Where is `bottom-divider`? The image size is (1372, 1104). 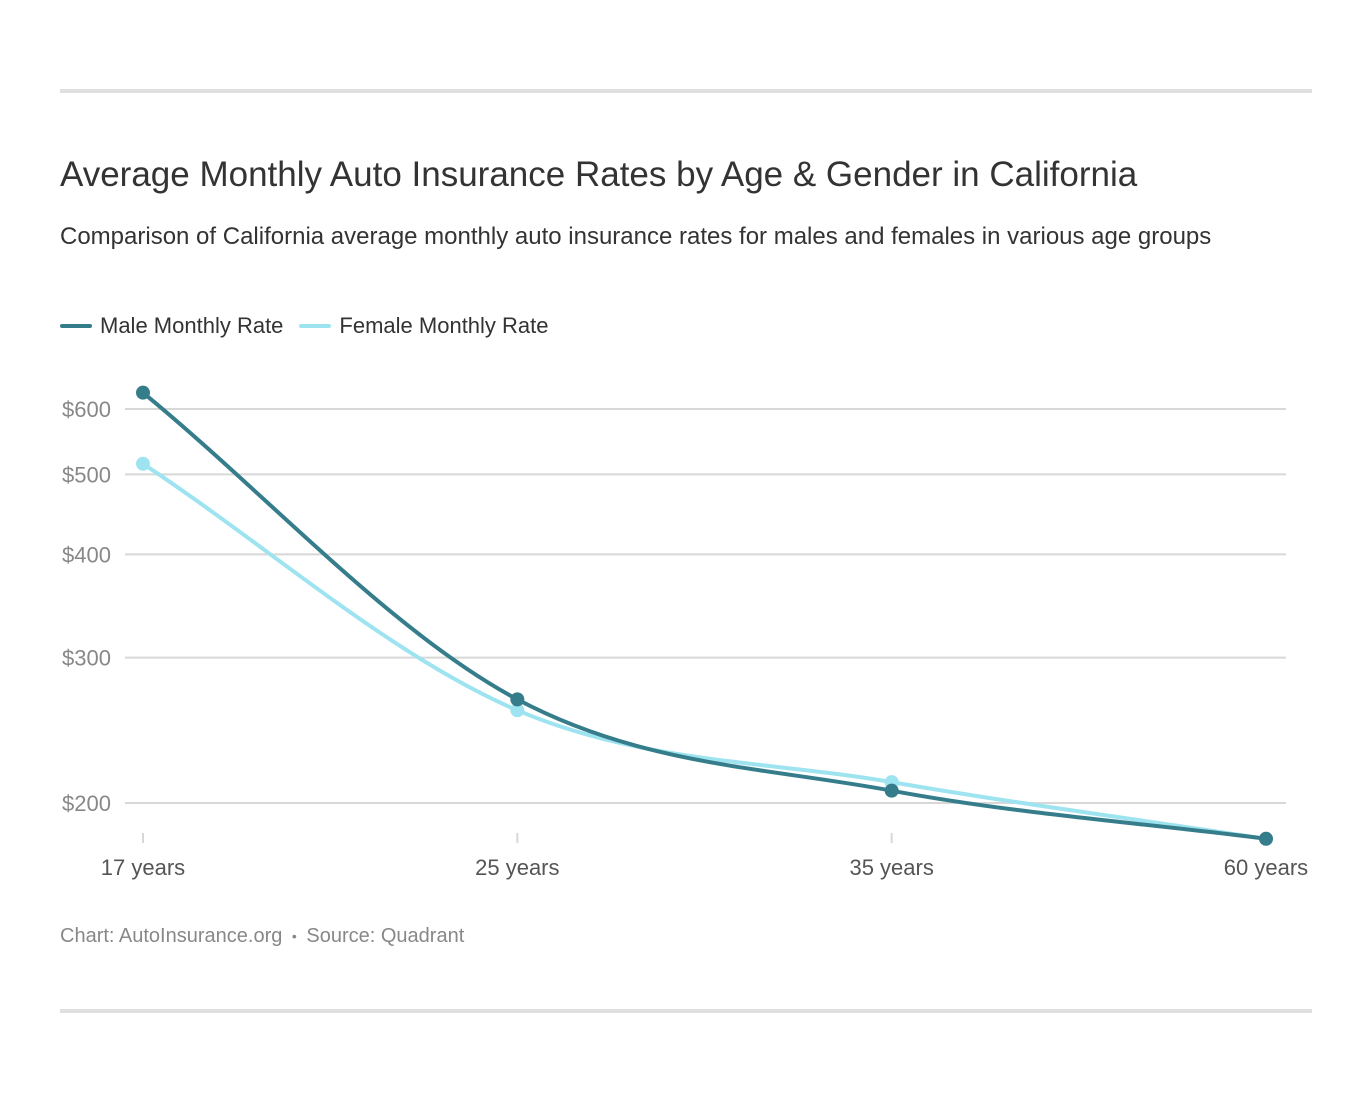 bottom-divider is located at coordinates (686, 1011).